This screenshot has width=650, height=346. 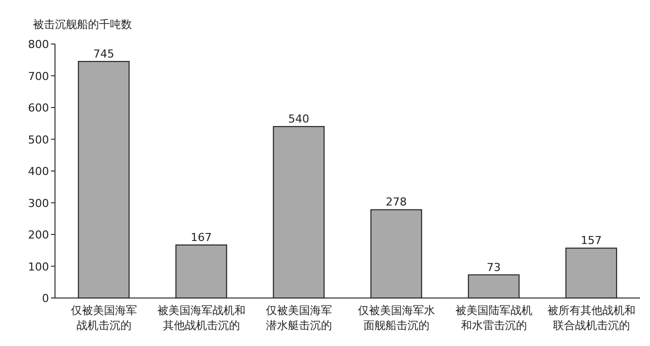 What do you see at coordinates (38, 203) in the screenshot?
I see `y-tick-label: 300` at bounding box center [38, 203].